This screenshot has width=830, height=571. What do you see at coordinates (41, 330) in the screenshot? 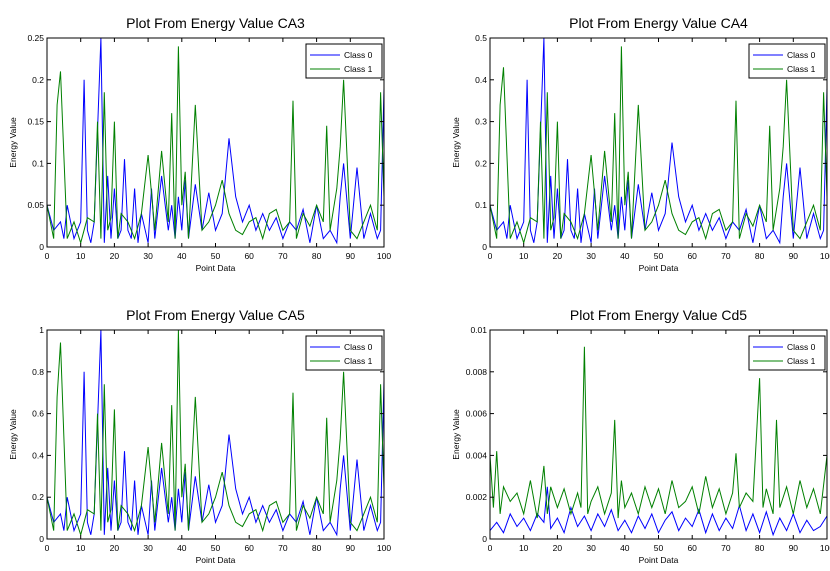
I see `y-tick-label: 1` at bounding box center [41, 330].